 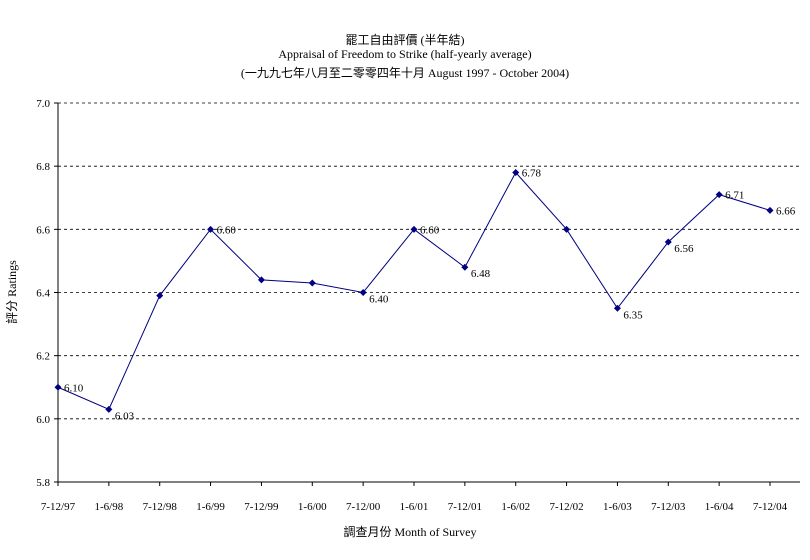 I want to click on x-tick-label: 1-6/03, so click(x=617, y=507).